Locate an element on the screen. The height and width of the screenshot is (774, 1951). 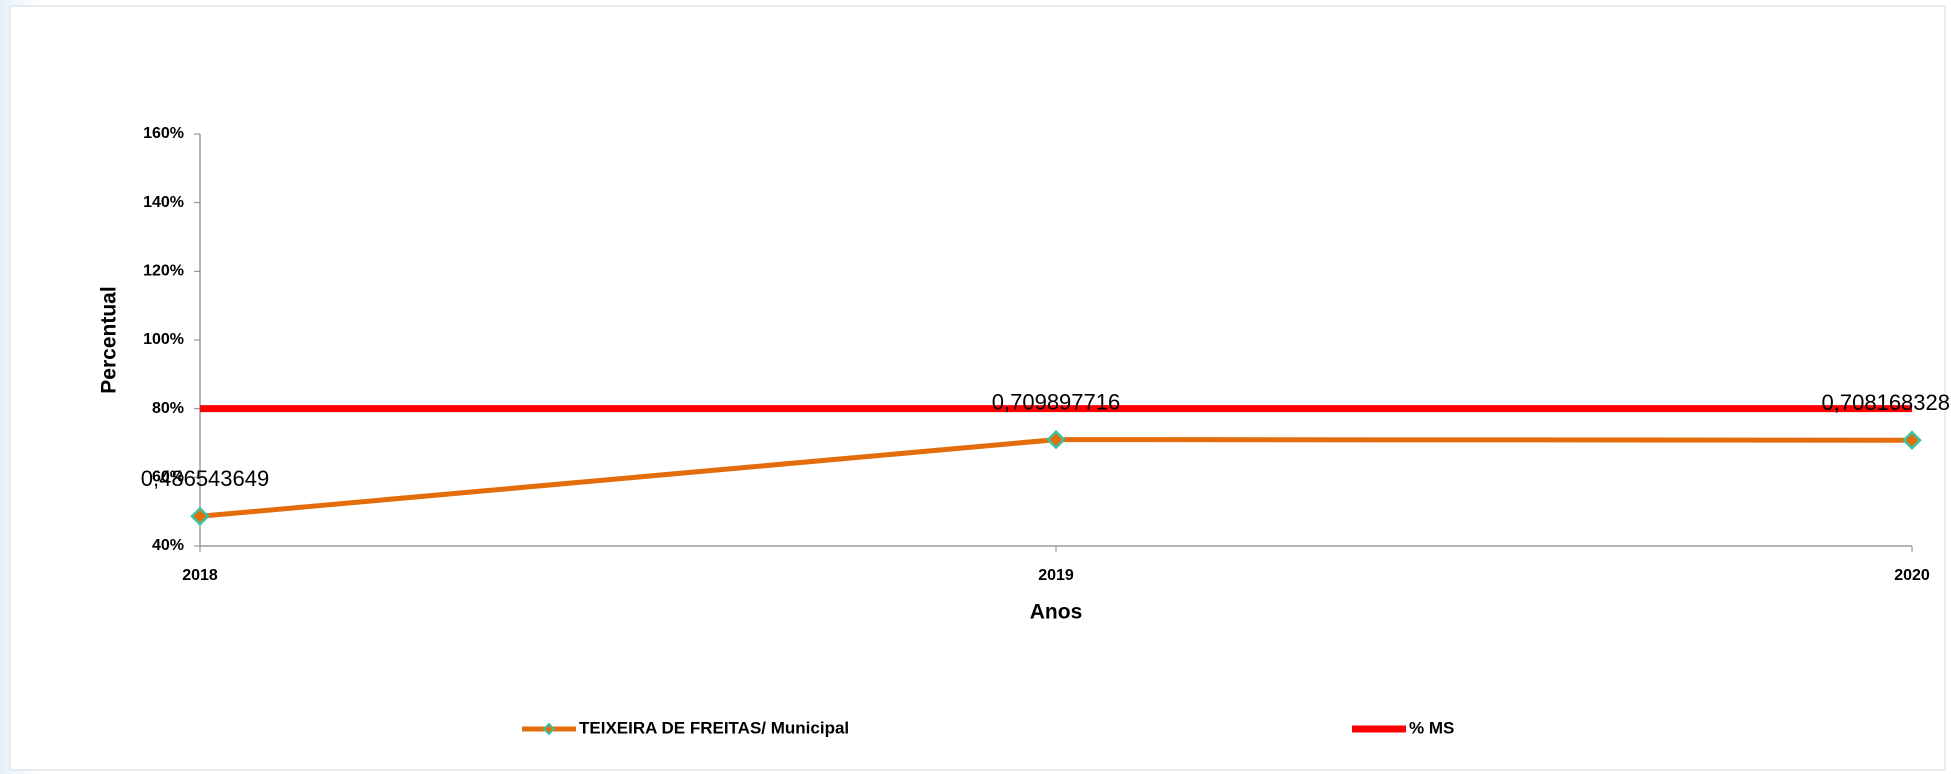
x-tick-label: 2020 is located at coordinates (1912, 575).